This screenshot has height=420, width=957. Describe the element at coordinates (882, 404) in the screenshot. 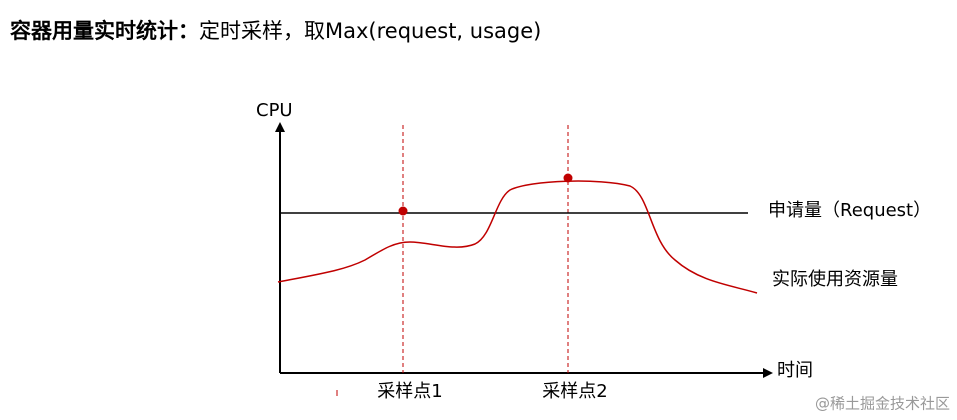

I see `watermark: @稀土掘金技术社区` at that location.